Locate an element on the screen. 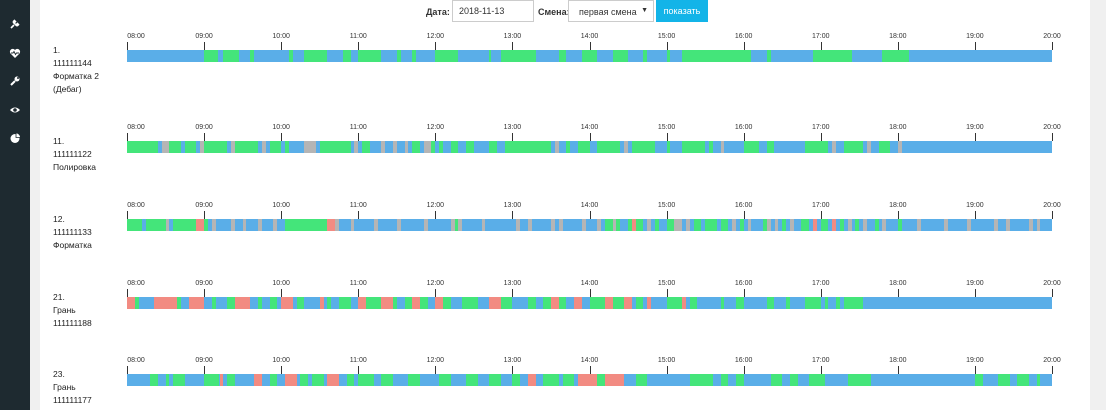 The height and width of the screenshot is (410, 1106). wrench-icon is located at coordinates (15, 81).